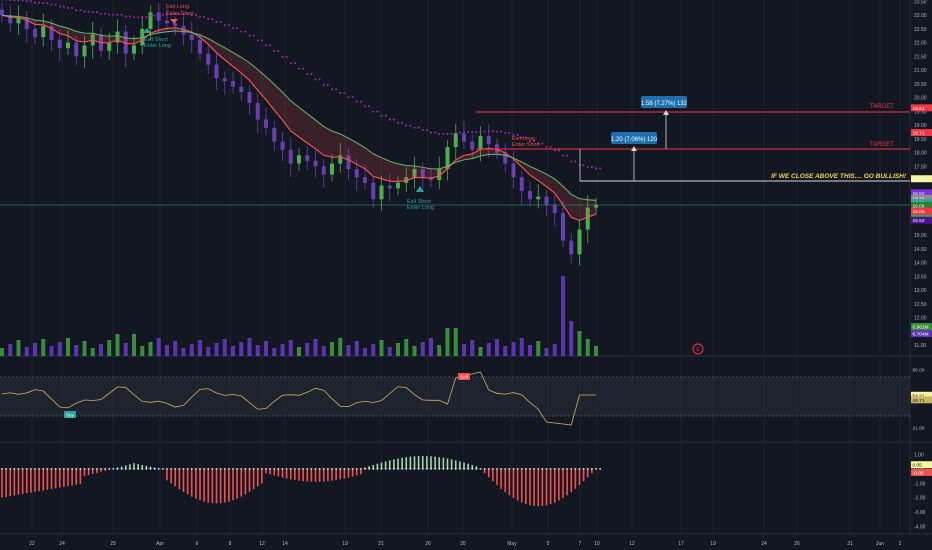 The height and width of the screenshot is (550, 932). I want to click on rsi-pane, so click(298, 398).